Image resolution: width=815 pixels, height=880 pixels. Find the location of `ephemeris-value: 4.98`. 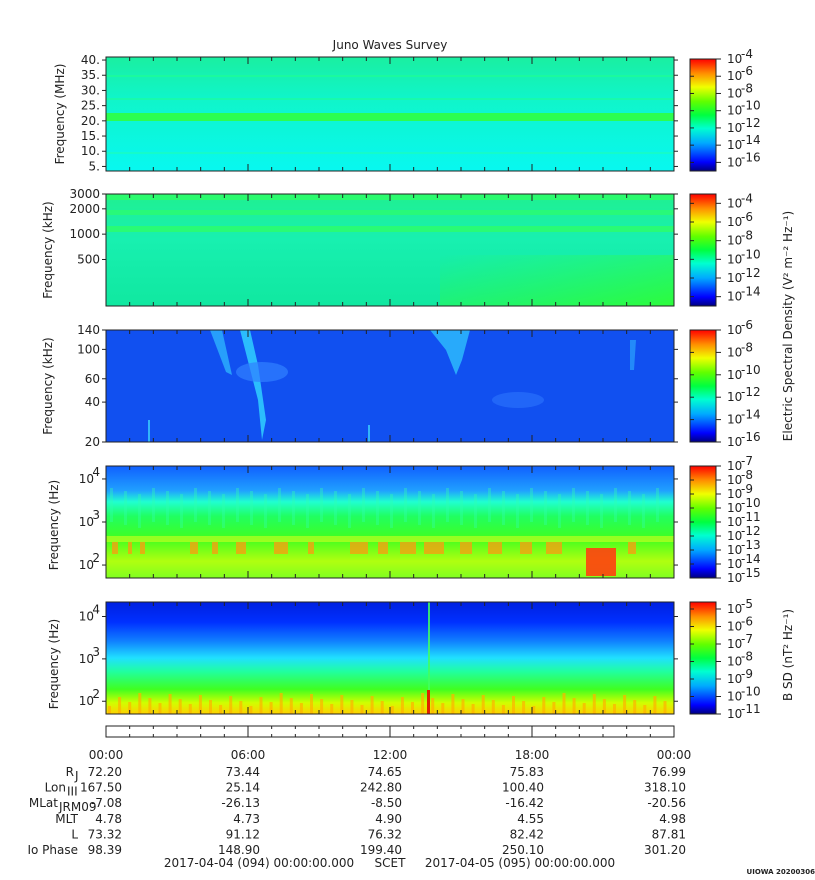

ephemeris-value: 4.98 is located at coordinates (672, 819).